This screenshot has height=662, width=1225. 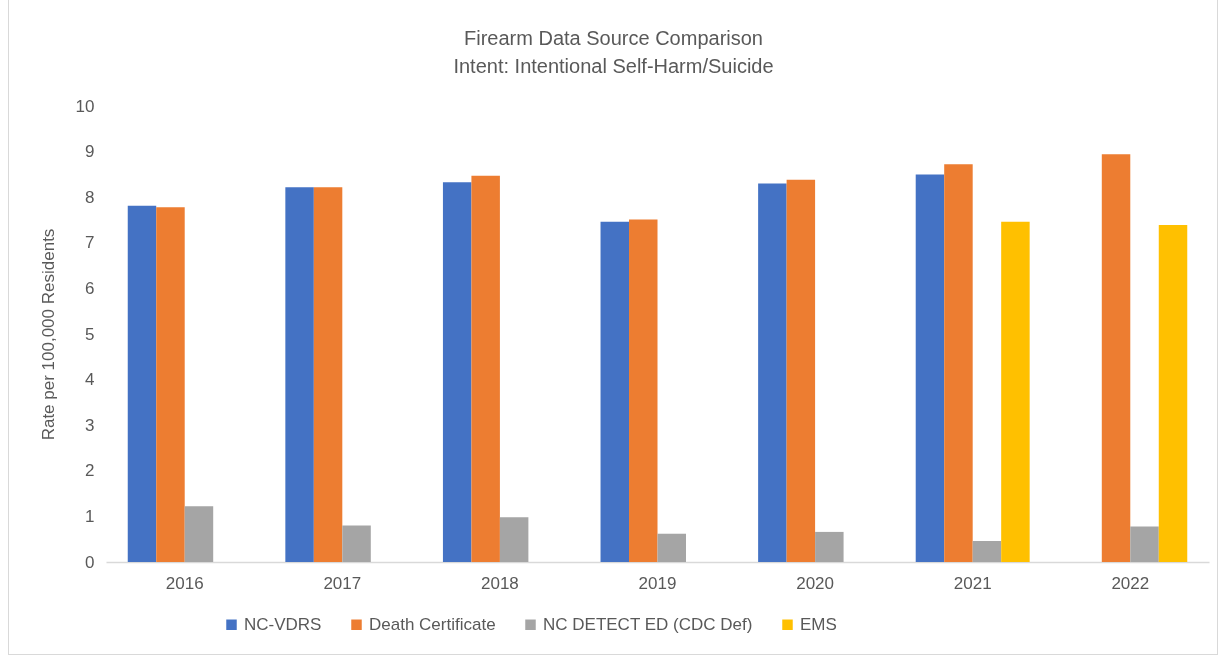 What do you see at coordinates (90, 471) in the screenshot?
I see `y-tick-label: 2` at bounding box center [90, 471].